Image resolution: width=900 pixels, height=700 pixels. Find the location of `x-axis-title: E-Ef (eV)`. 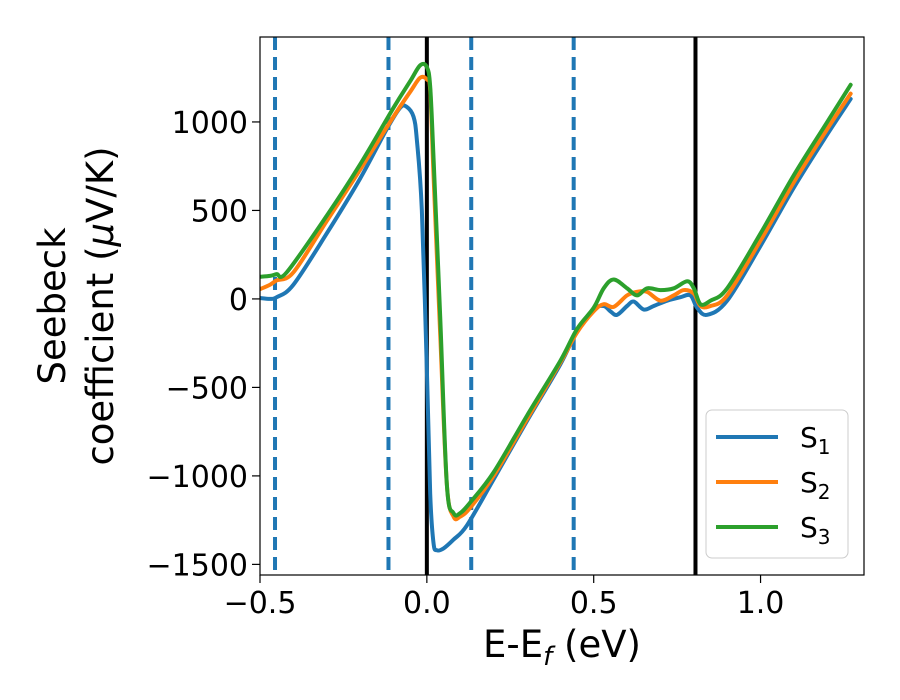

x-axis-title: E-Ef (eV) is located at coordinates (562, 647).